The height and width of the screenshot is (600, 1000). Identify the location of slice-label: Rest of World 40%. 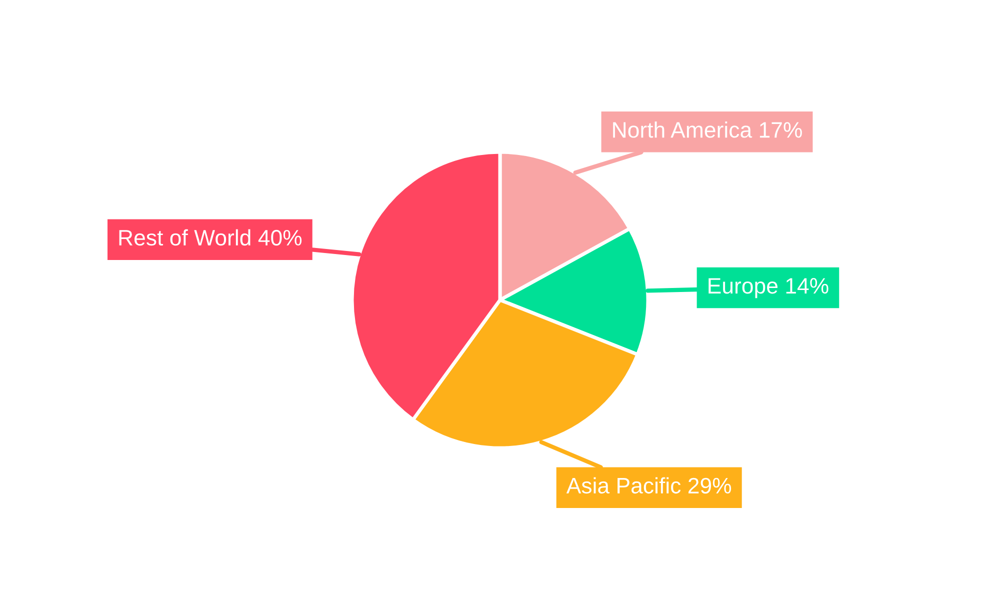
(210, 237).